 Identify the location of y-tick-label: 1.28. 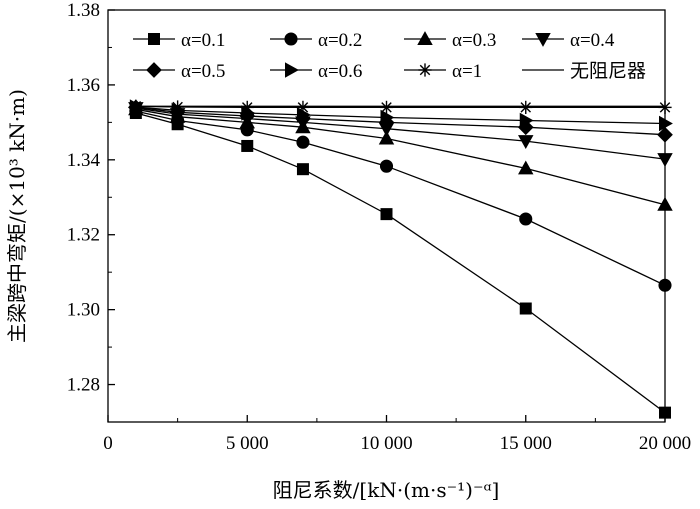
(83, 385).